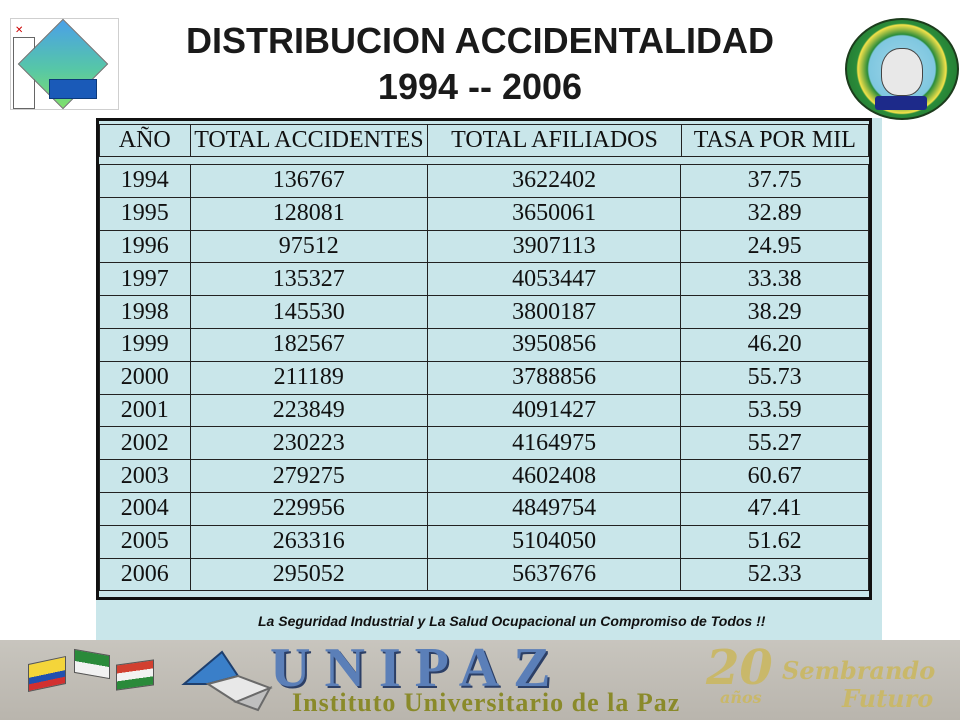 Image resolution: width=960 pixels, height=720 pixels. I want to click on unipaz-seal-logo, so click(902, 69).